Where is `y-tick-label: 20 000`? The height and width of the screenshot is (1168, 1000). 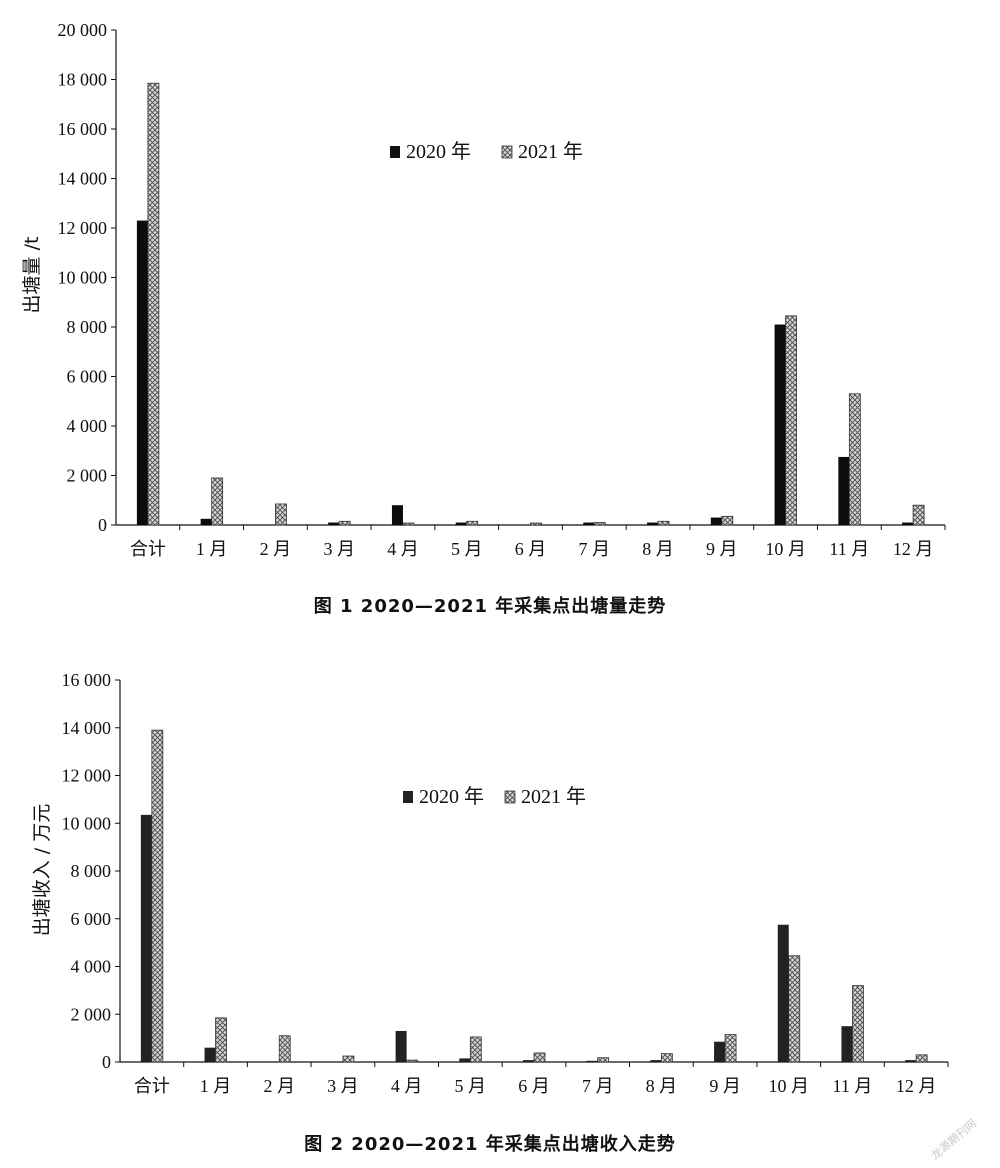 y-tick-label: 20 000 is located at coordinates (83, 30).